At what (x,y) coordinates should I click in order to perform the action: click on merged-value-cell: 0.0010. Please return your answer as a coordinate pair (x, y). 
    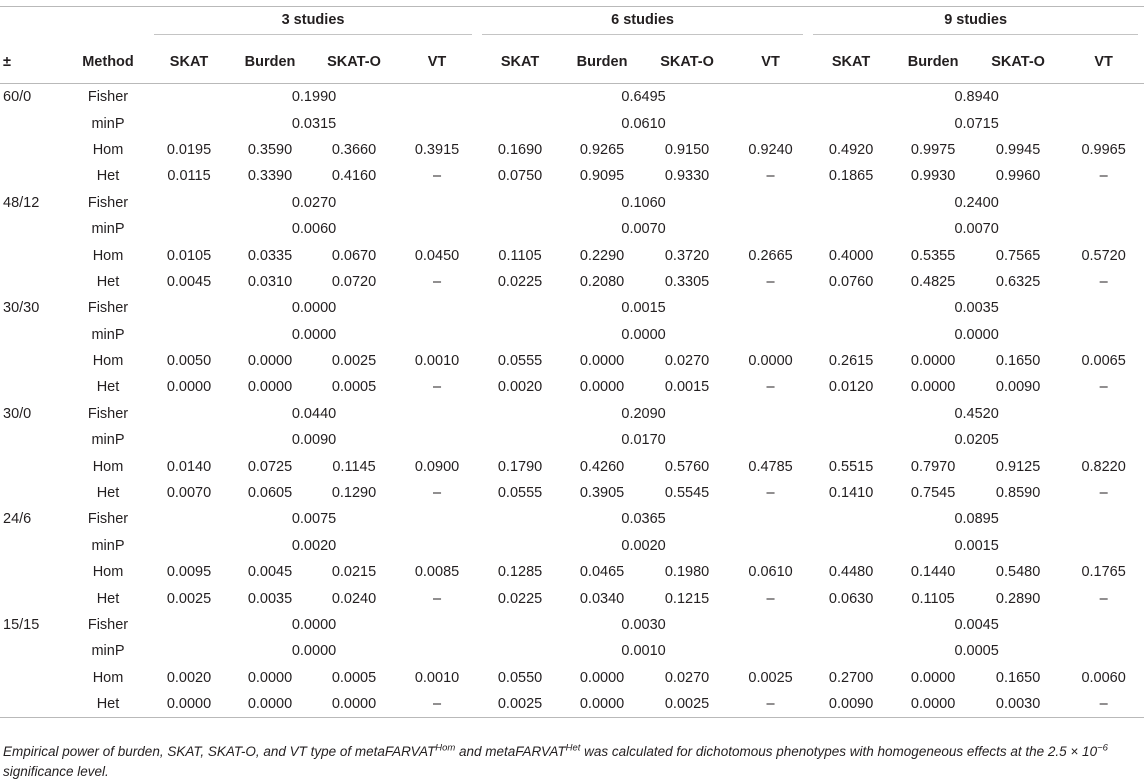
    Looking at the image, I should click on (643, 651).